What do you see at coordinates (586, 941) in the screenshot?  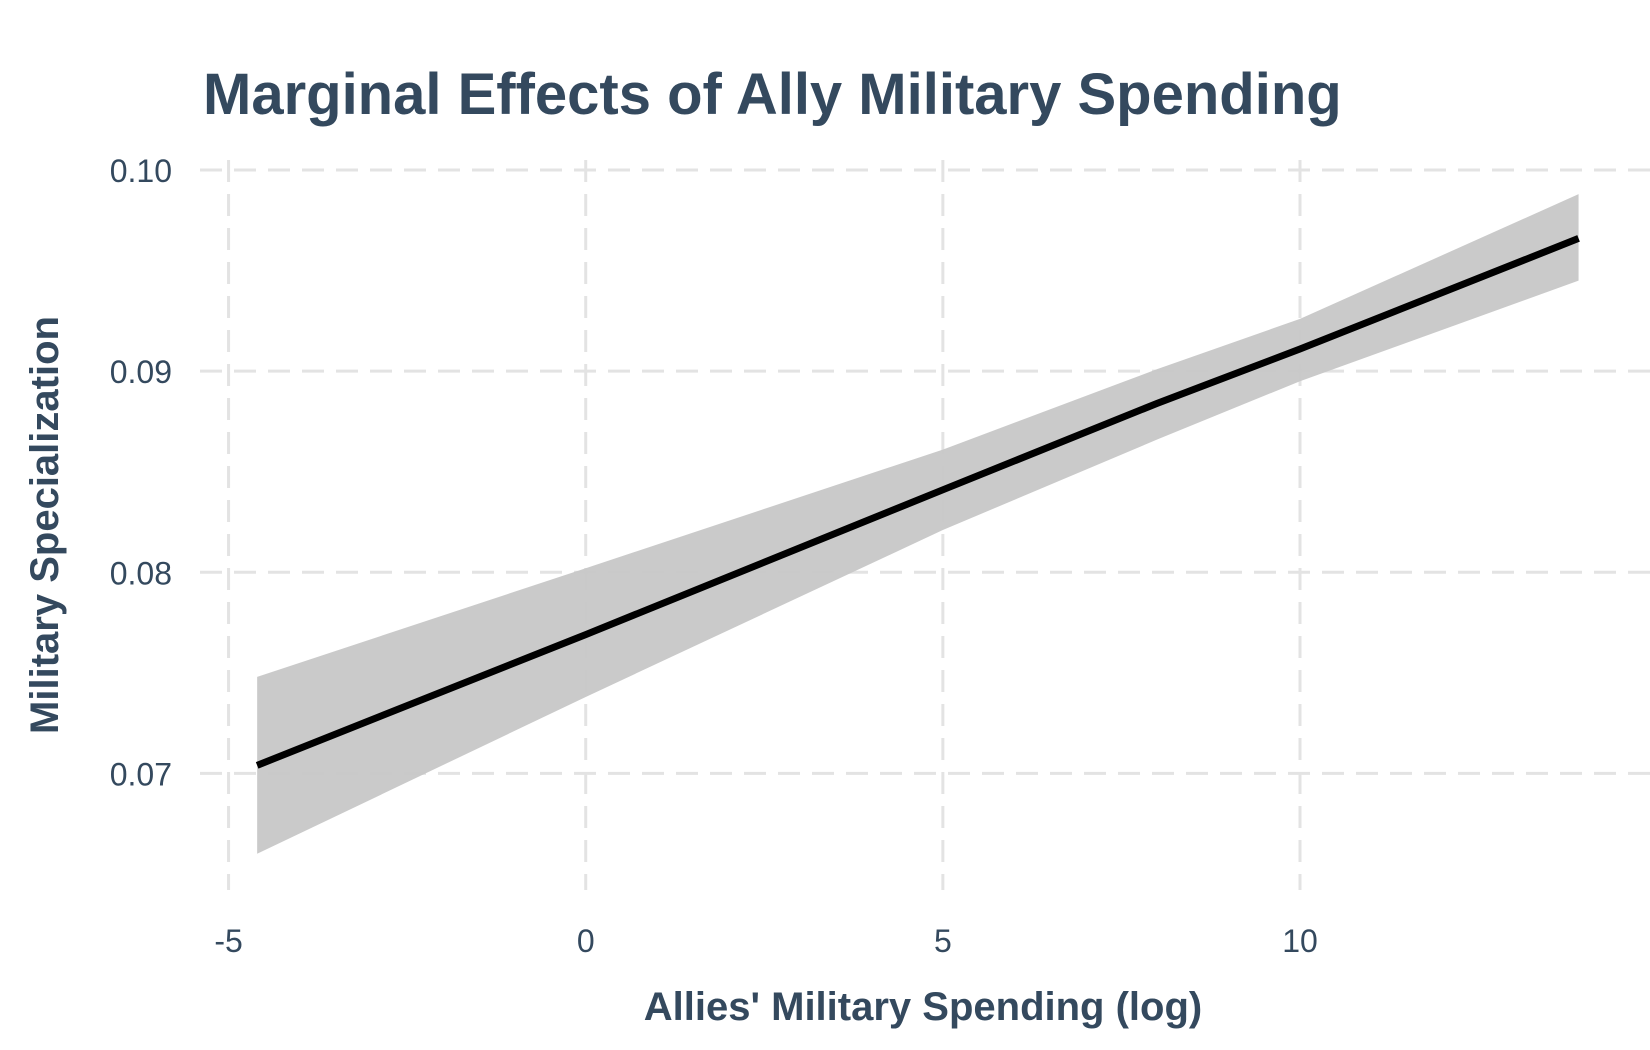 I see `x-tick-label: 0` at bounding box center [586, 941].